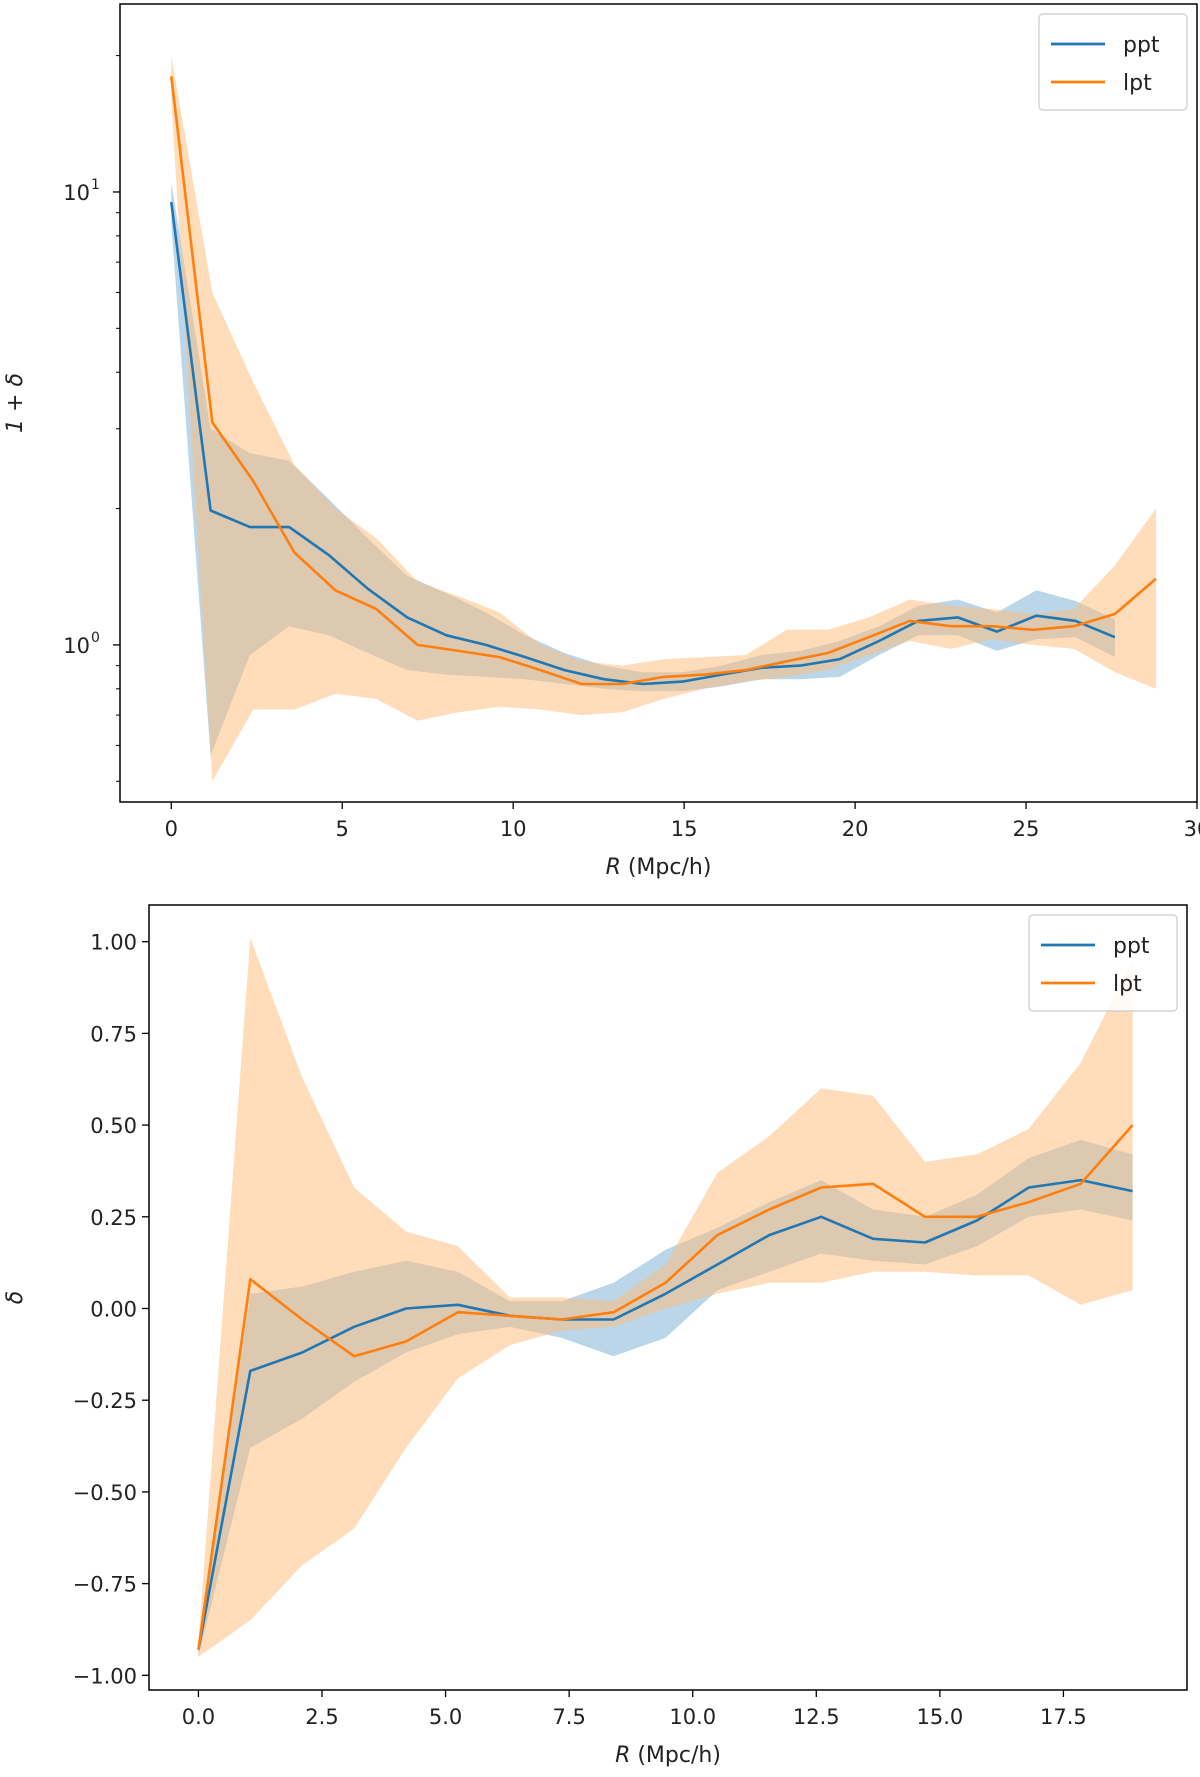  Describe the element at coordinates (445, 1717) in the screenshot. I see `x-tick-label-2: 5.0` at that location.